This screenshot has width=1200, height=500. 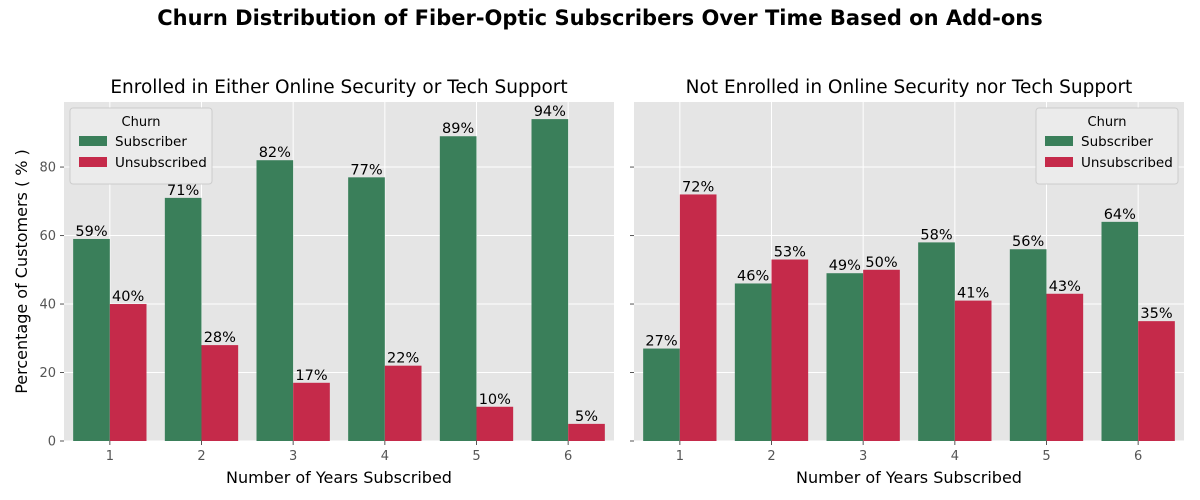 What do you see at coordinates (366, 170) in the screenshot?
I see `data-label: 77%` at bounding box center [366, 170].